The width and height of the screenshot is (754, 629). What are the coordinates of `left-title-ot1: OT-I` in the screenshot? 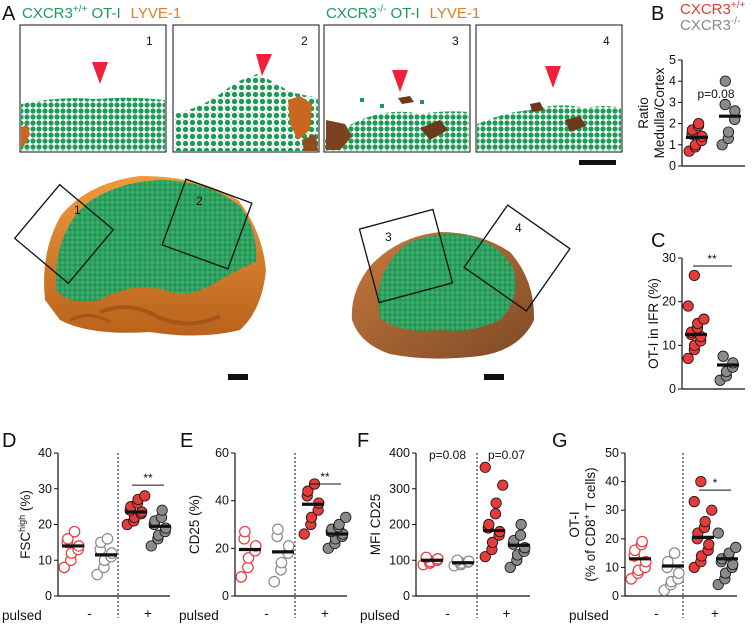 It's located at (103, 13).